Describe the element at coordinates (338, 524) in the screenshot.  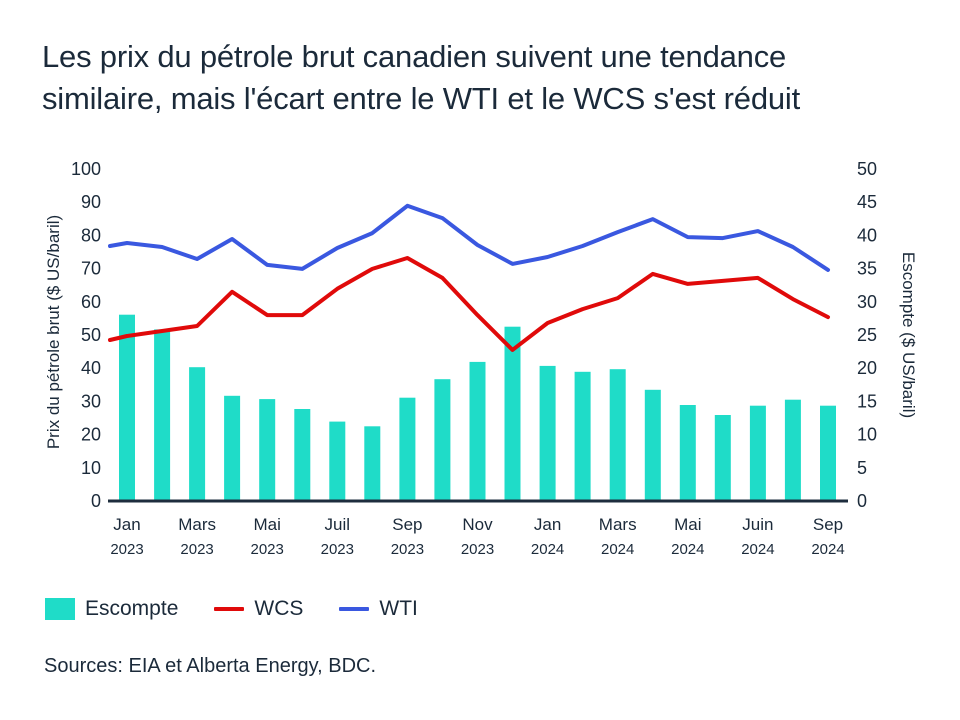
I see `x-tick-month: Juil` at that location.